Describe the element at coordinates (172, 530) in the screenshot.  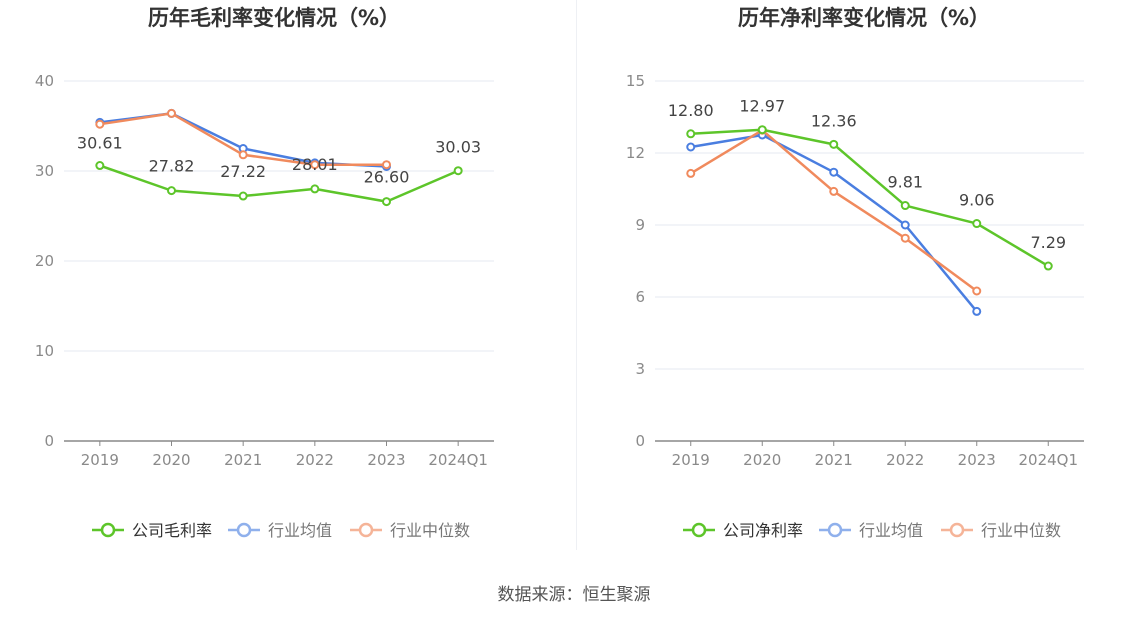
I see `legend-label: 公司毛利率` at that location.